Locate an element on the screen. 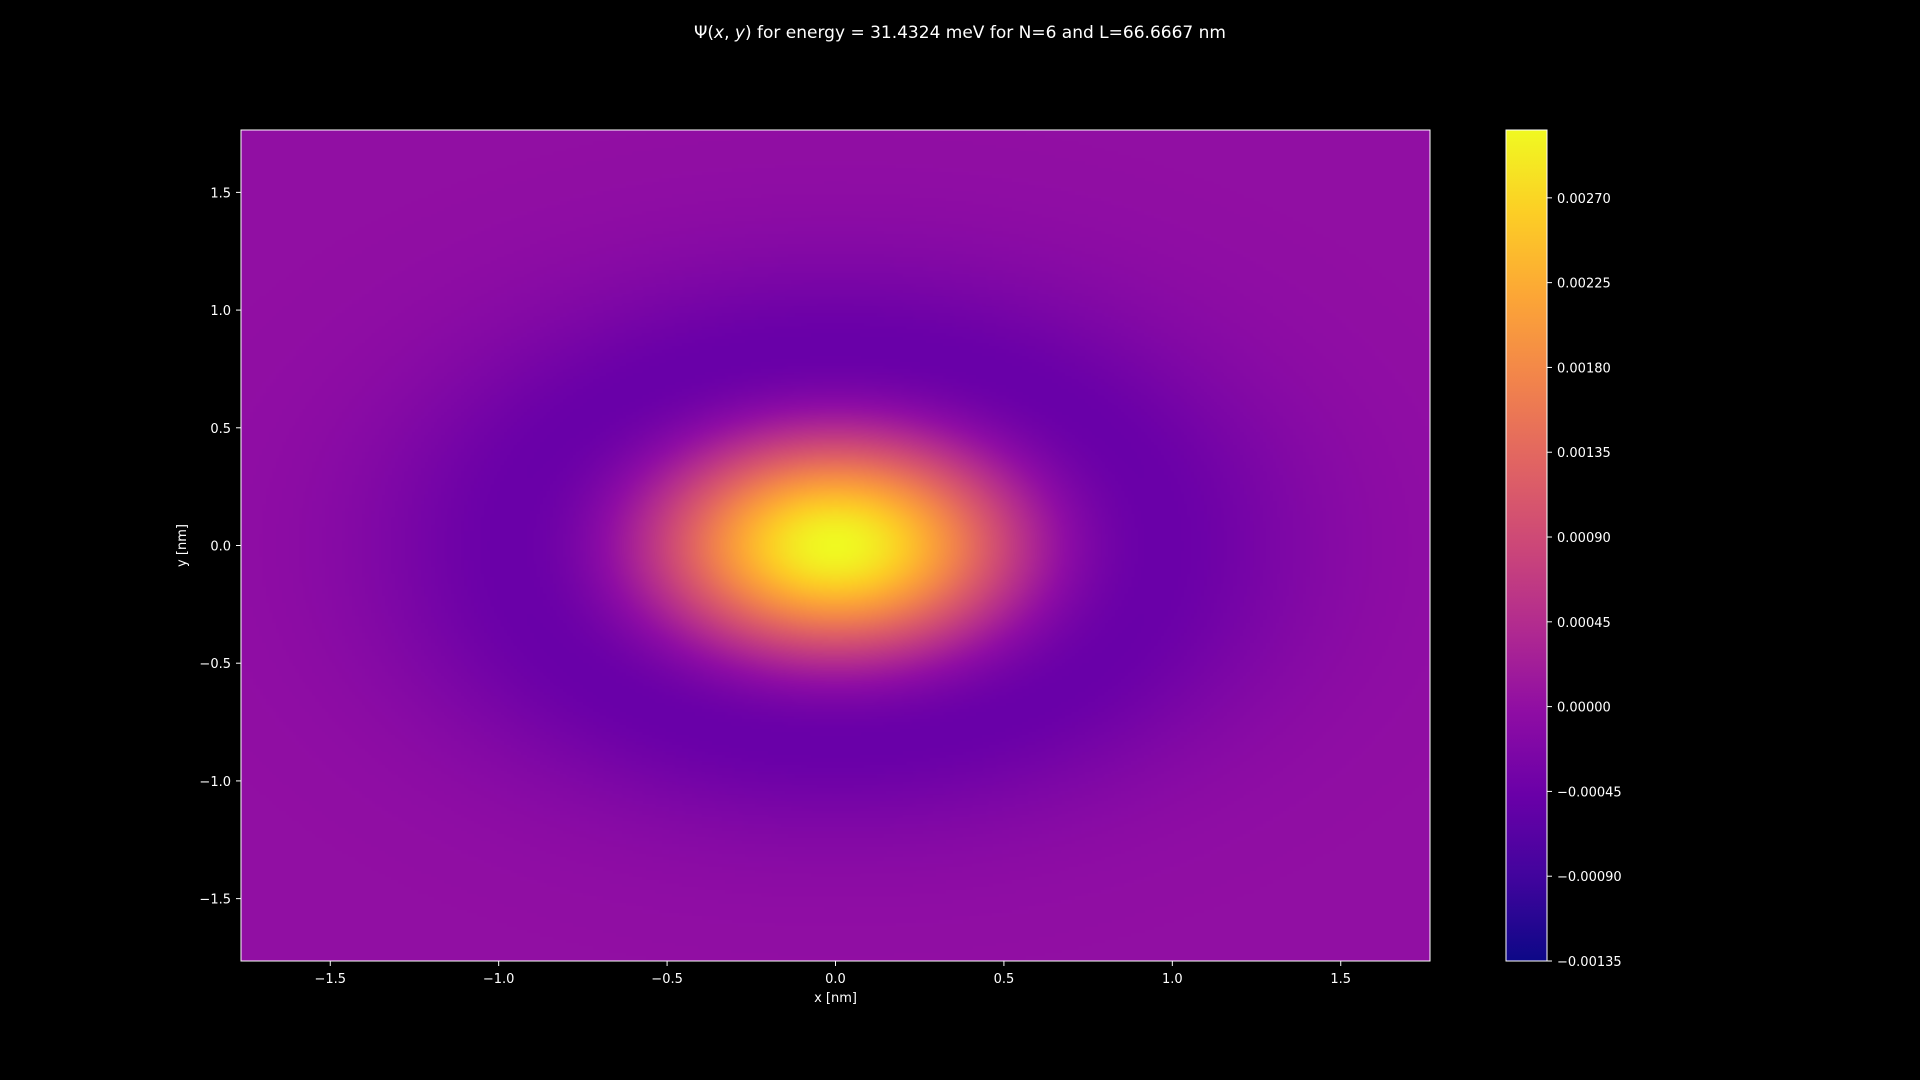  colorbar-tick-label: 0.00090 is located at coordinates (1584, 538).